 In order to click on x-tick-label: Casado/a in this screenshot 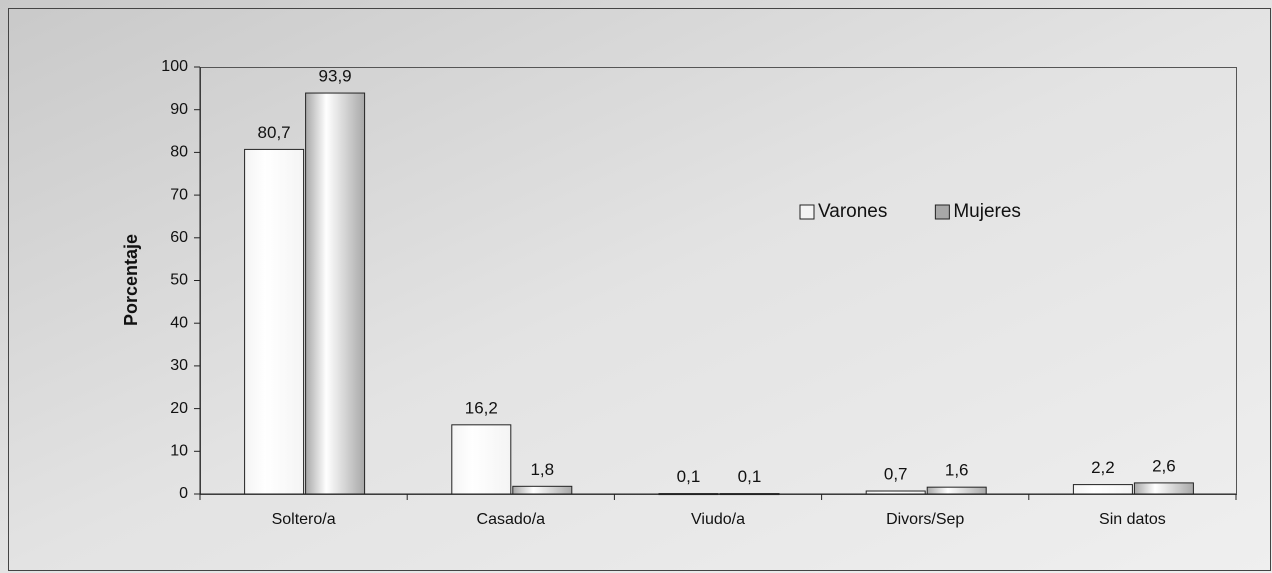, I will do `click(511, 519)`.